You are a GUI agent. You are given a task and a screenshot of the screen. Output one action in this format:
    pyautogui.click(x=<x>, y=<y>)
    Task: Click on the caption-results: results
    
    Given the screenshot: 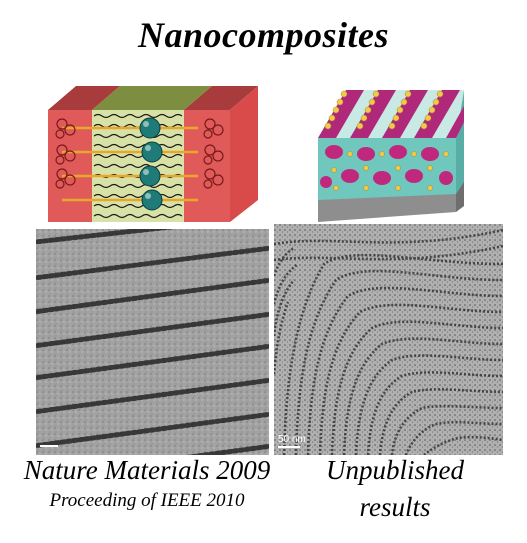 What is the action you would take?
    pyautogui.click(x=395, y=507)
    